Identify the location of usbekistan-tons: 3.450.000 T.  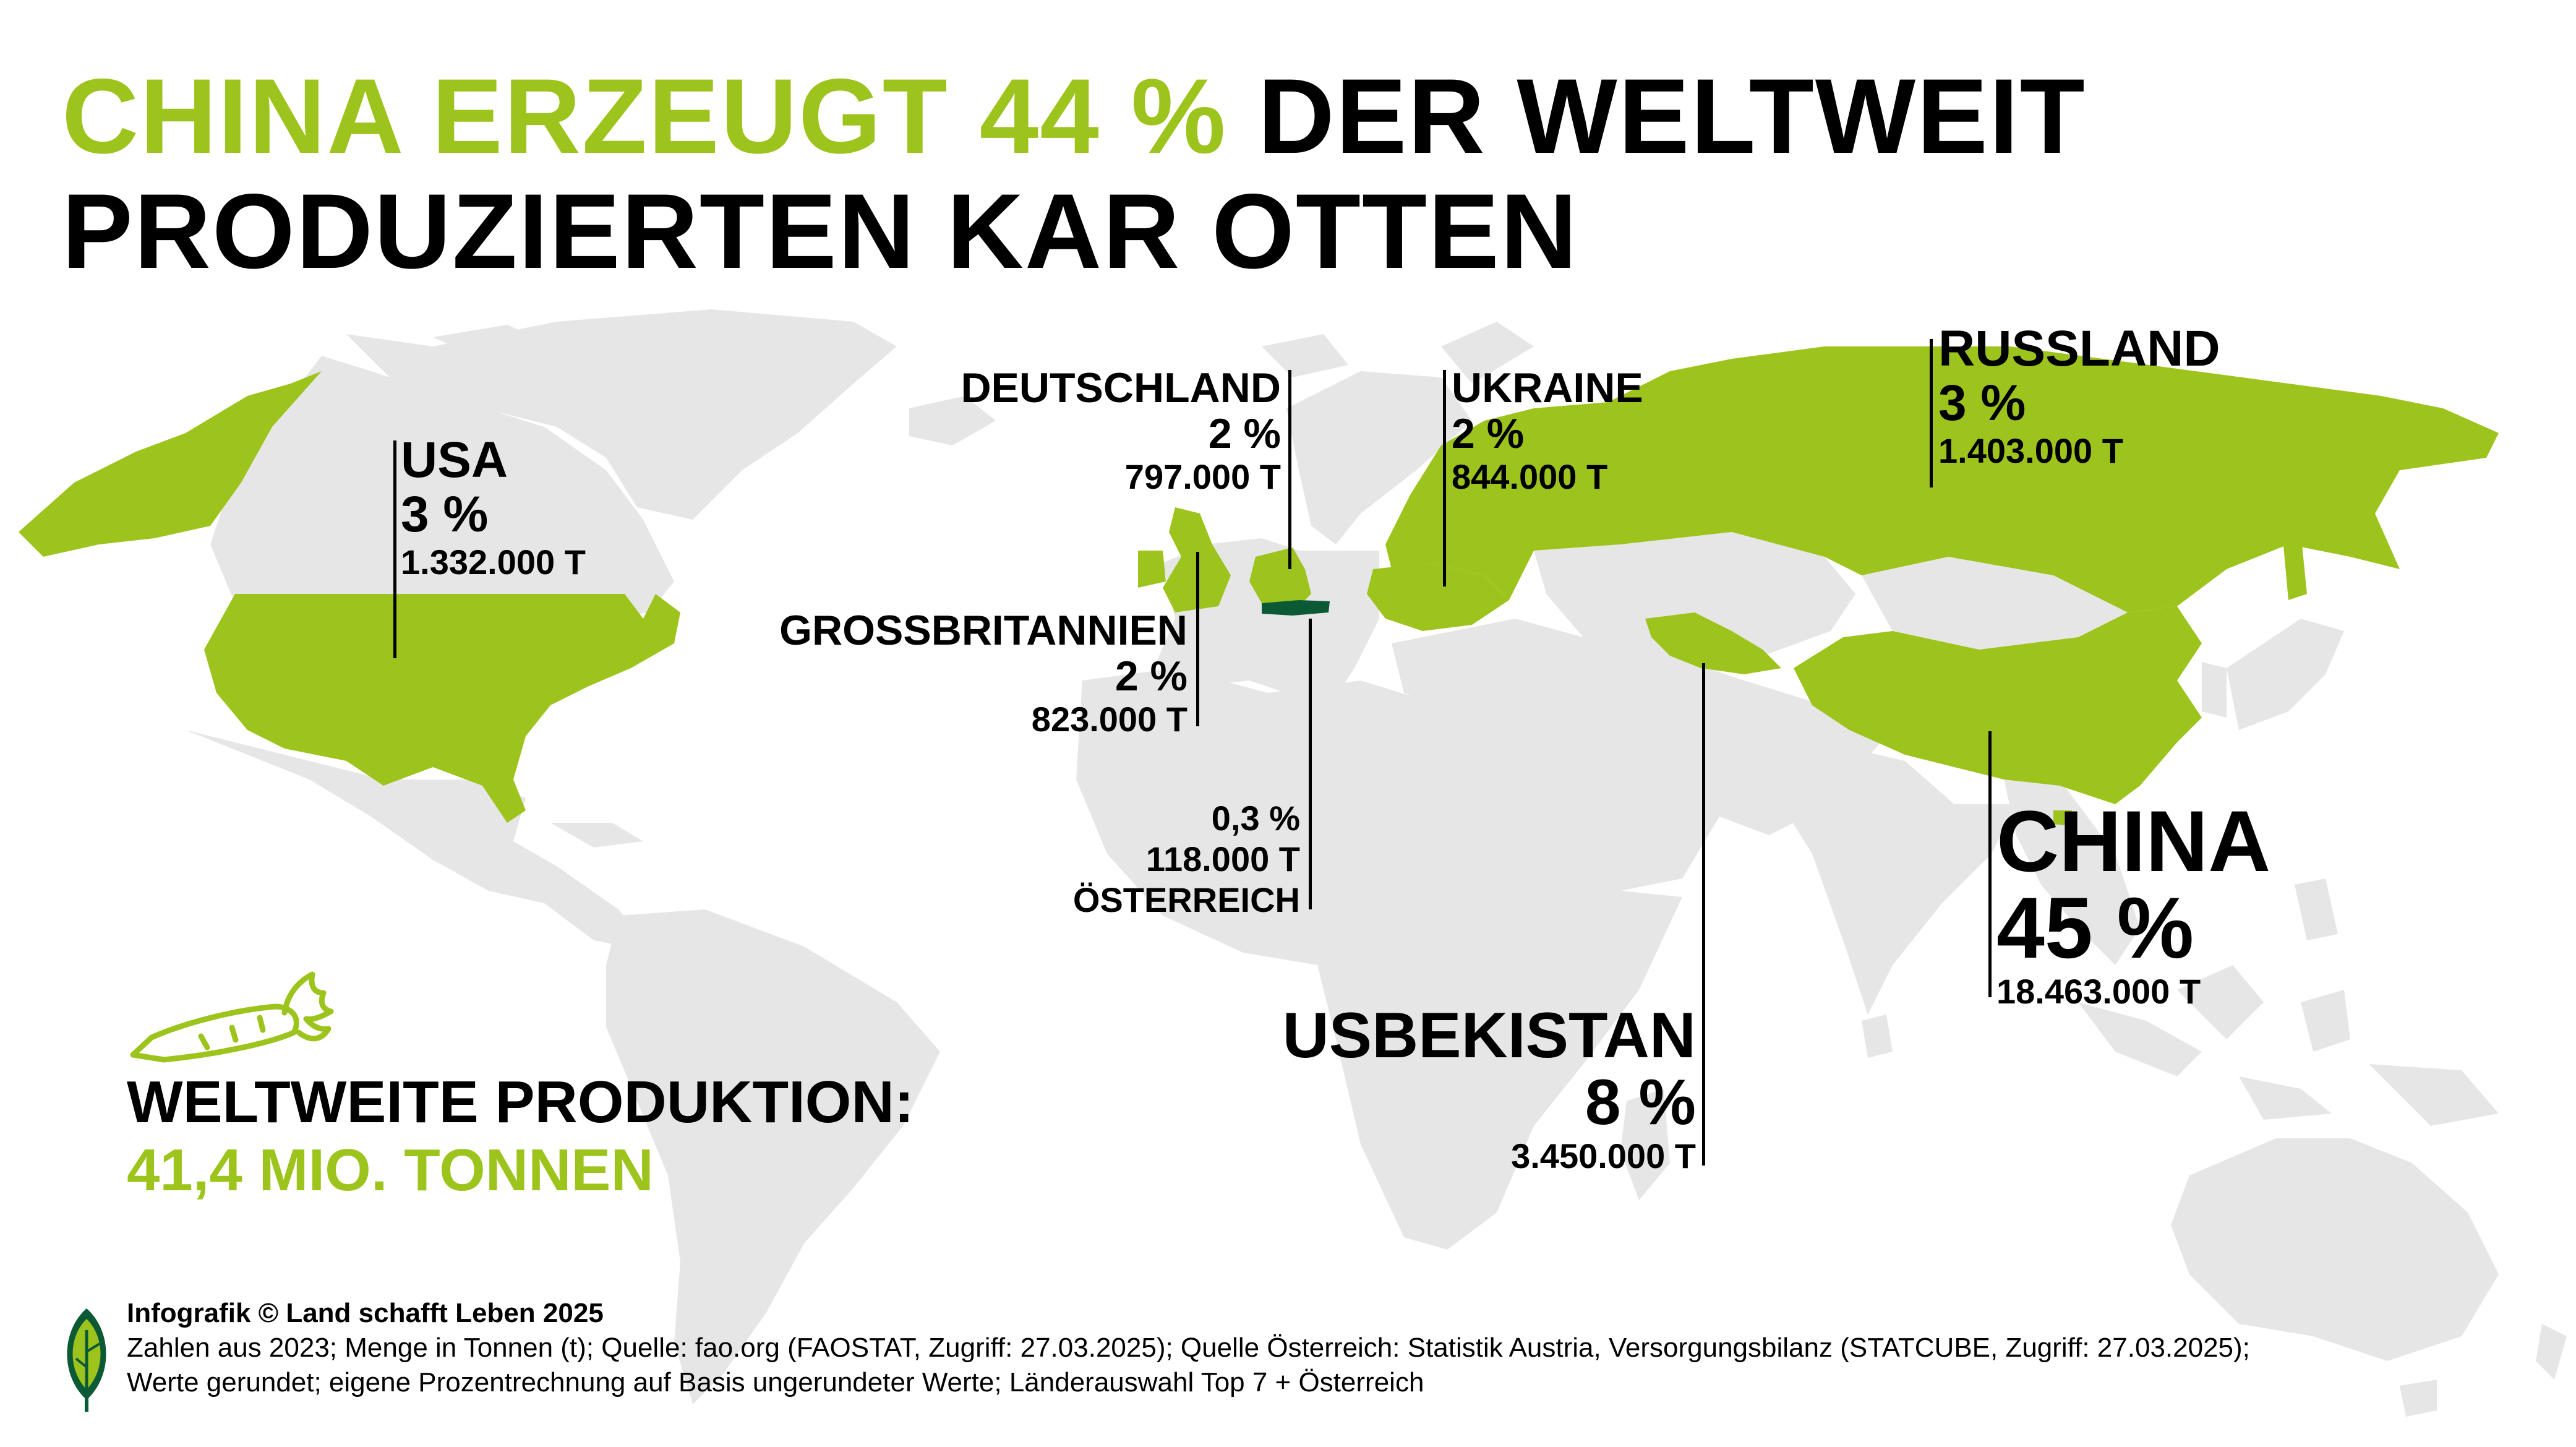
(1604, 1155).